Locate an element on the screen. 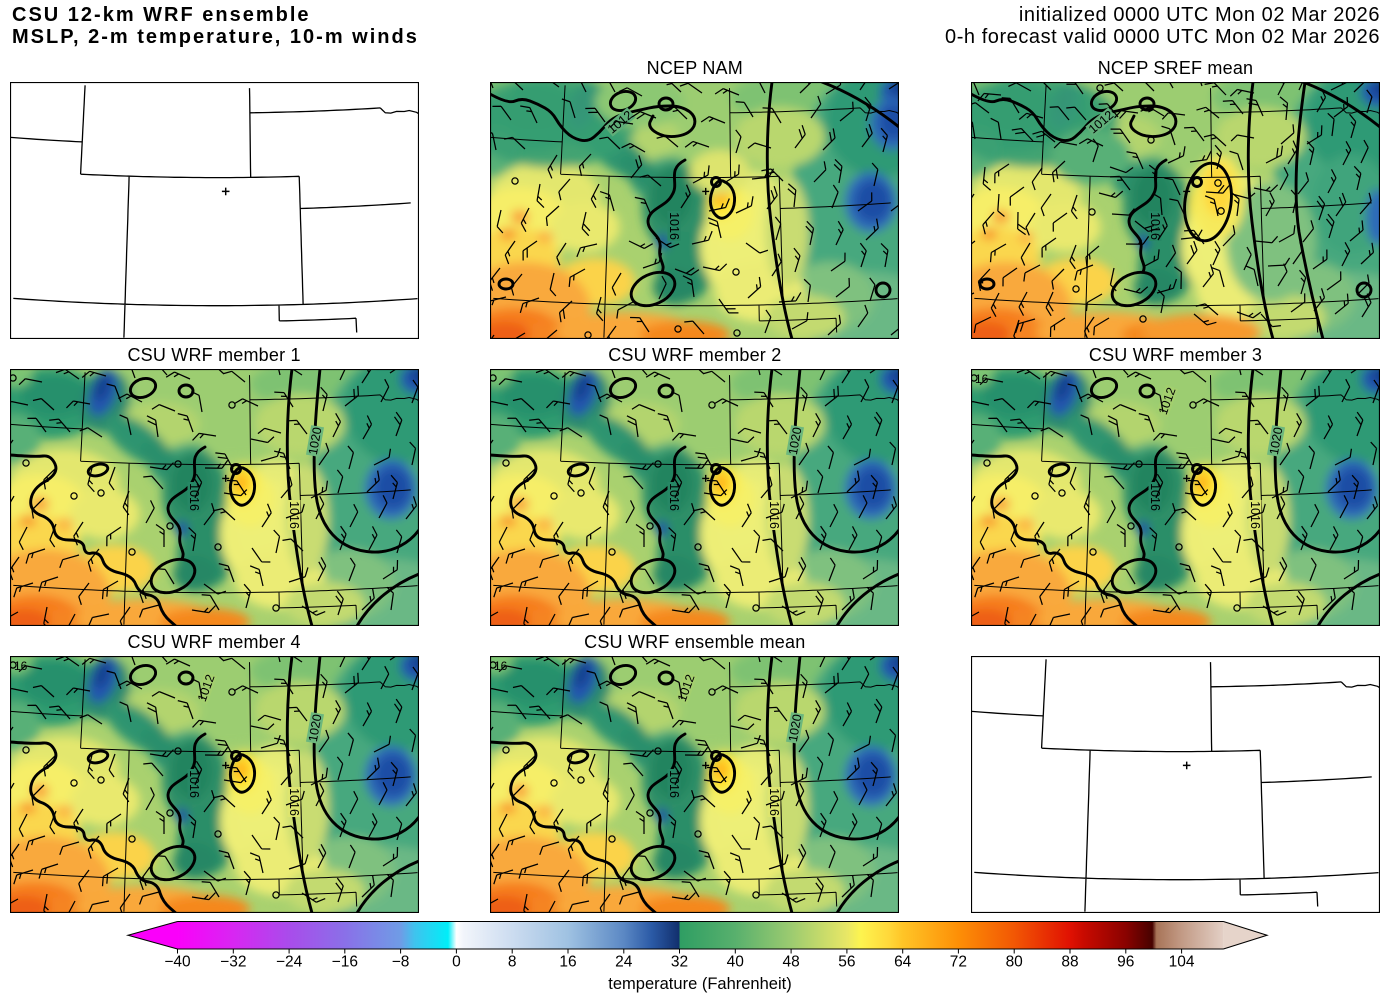  svg-text: 48 is located at coordinates (790, 962).